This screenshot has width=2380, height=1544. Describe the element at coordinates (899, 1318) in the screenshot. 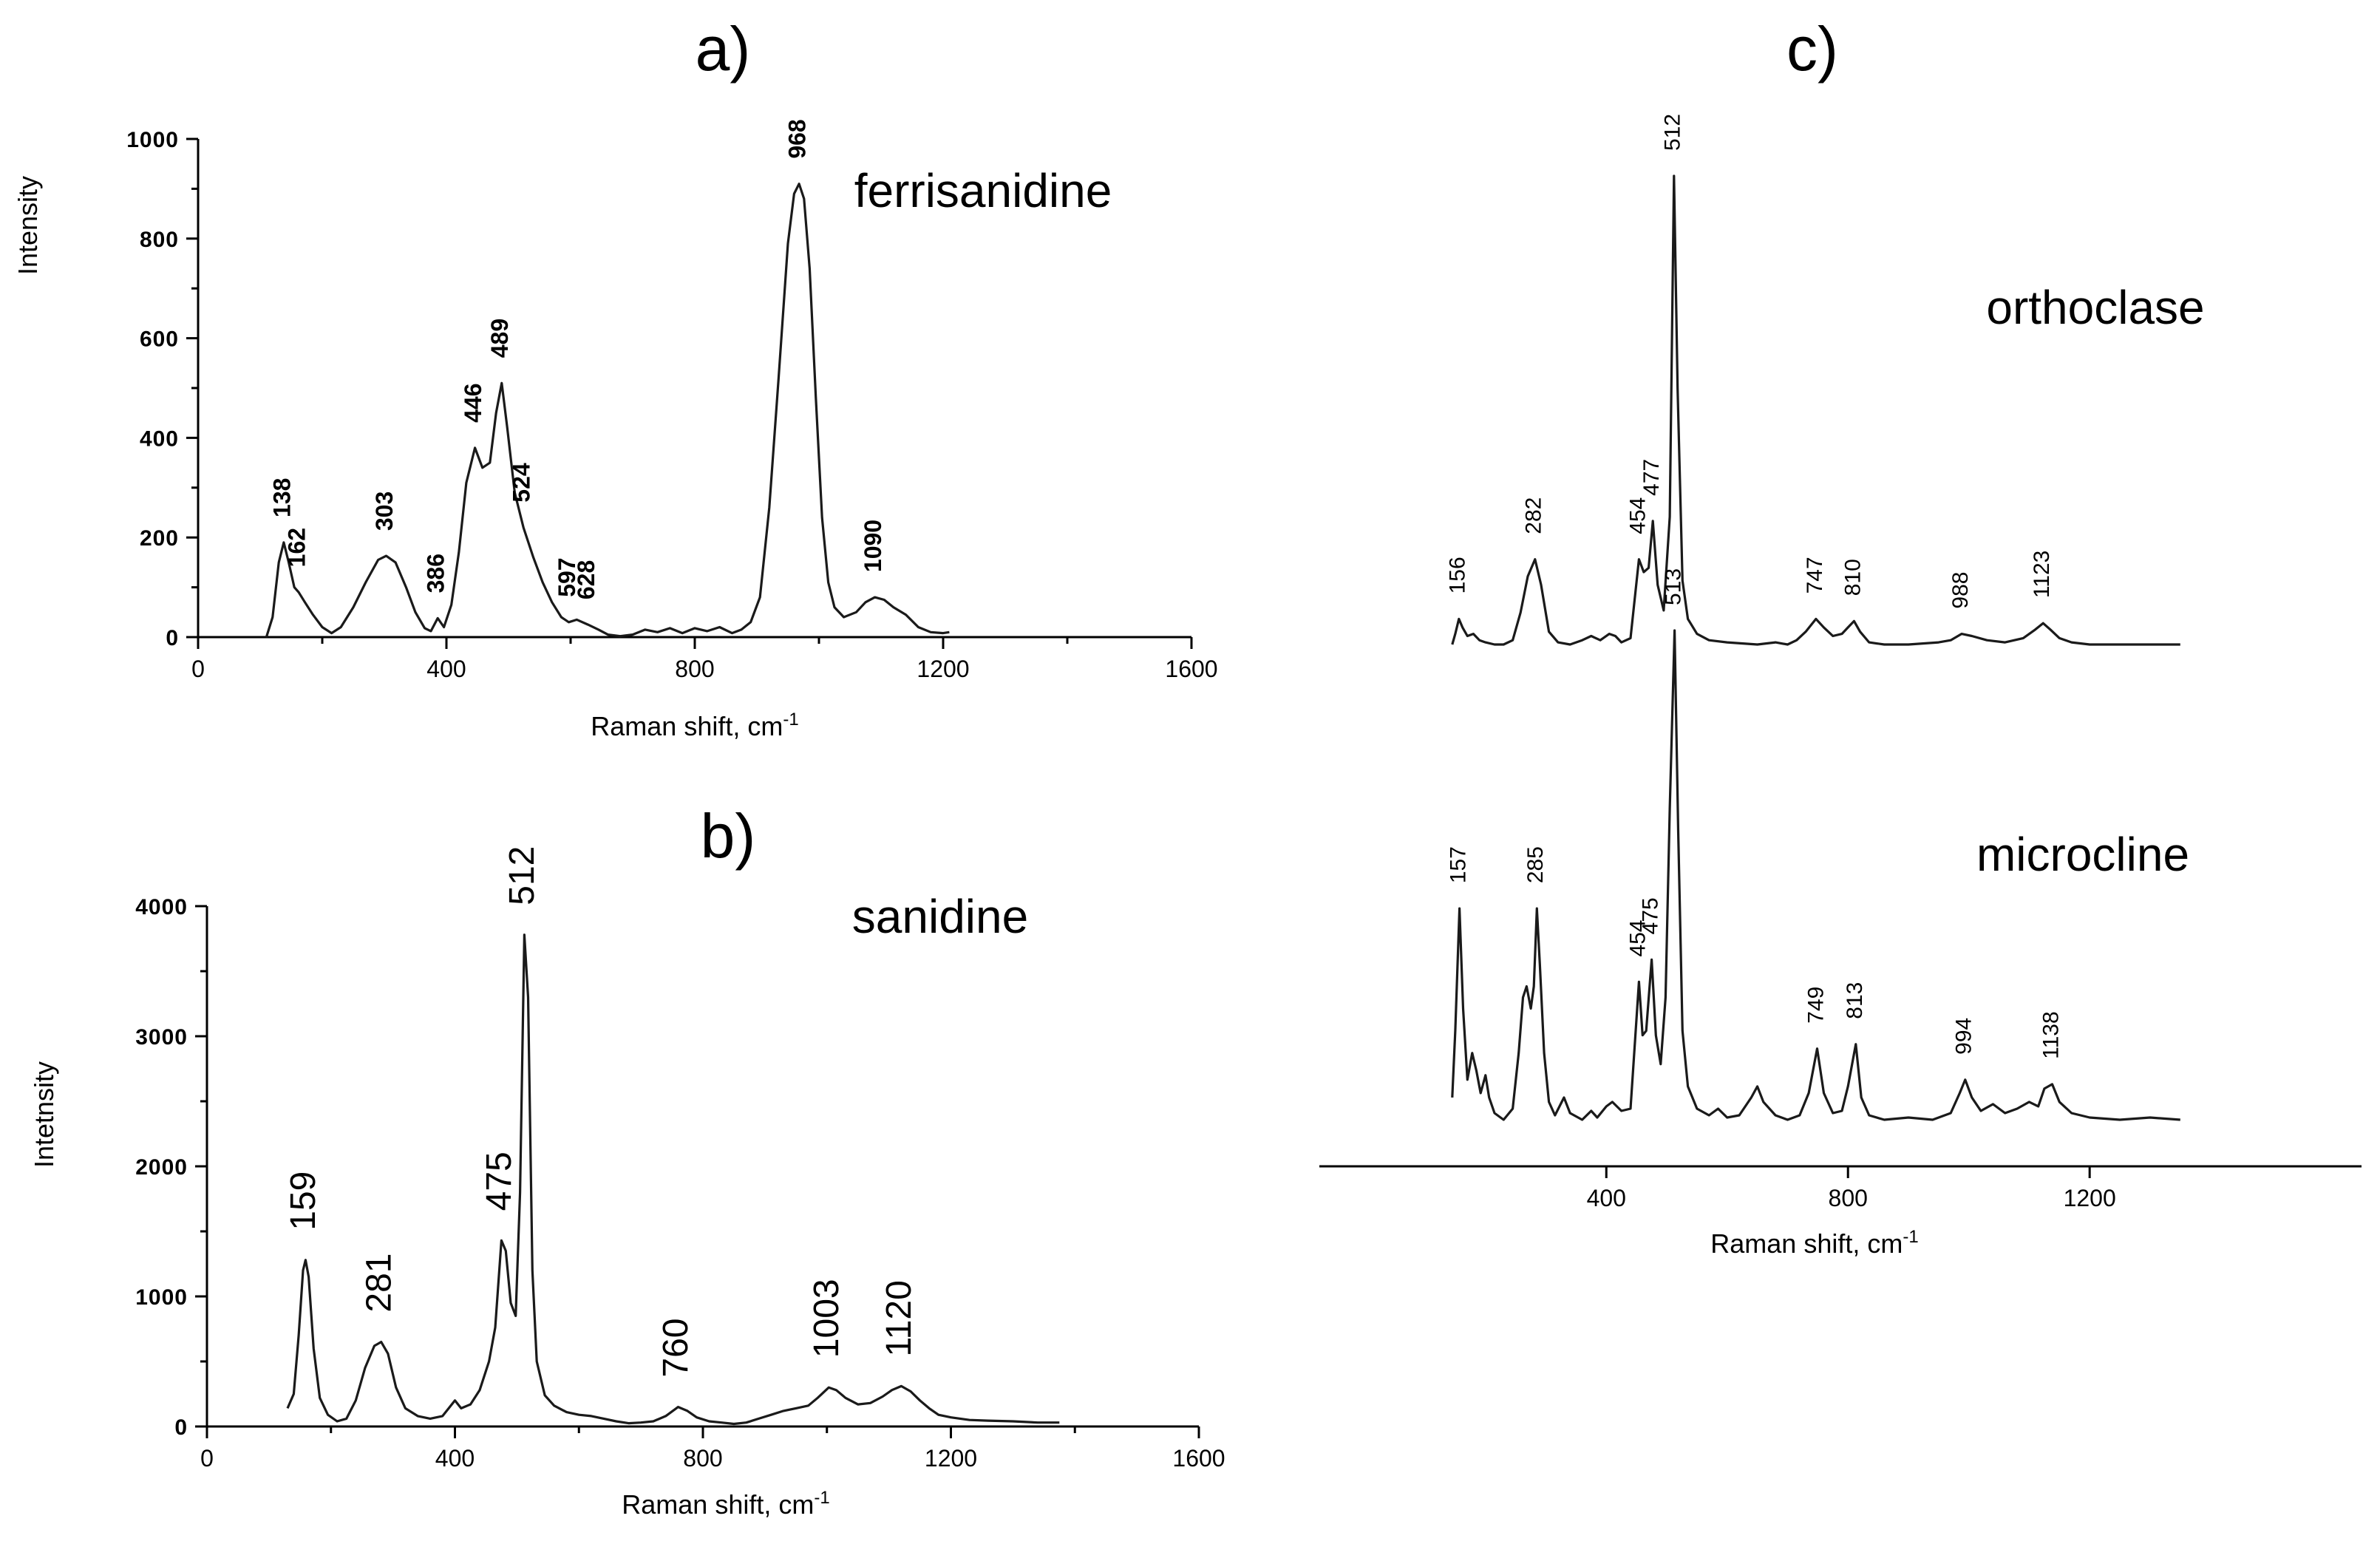

I see `panel-b-peak-label-1120: 1120` at that location.